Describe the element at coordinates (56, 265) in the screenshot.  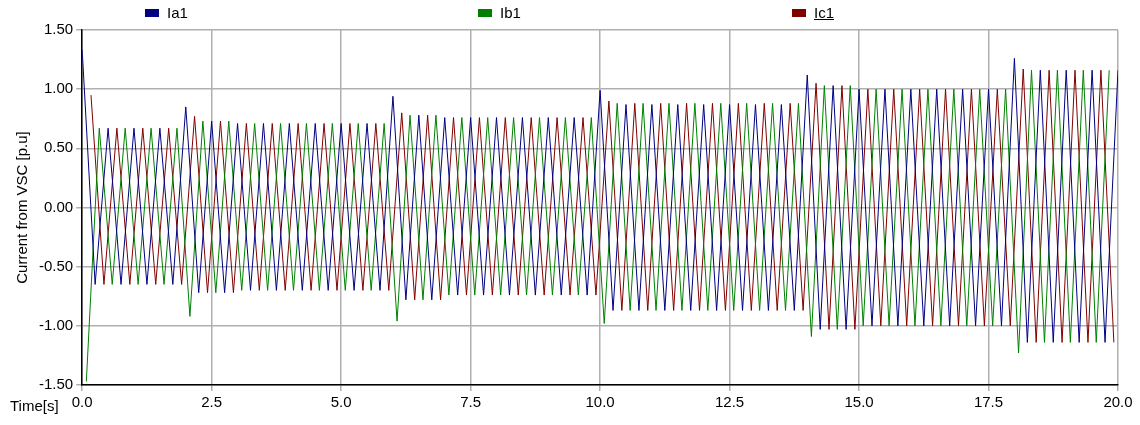
I see `y-tick-label: -0.50` at that location.